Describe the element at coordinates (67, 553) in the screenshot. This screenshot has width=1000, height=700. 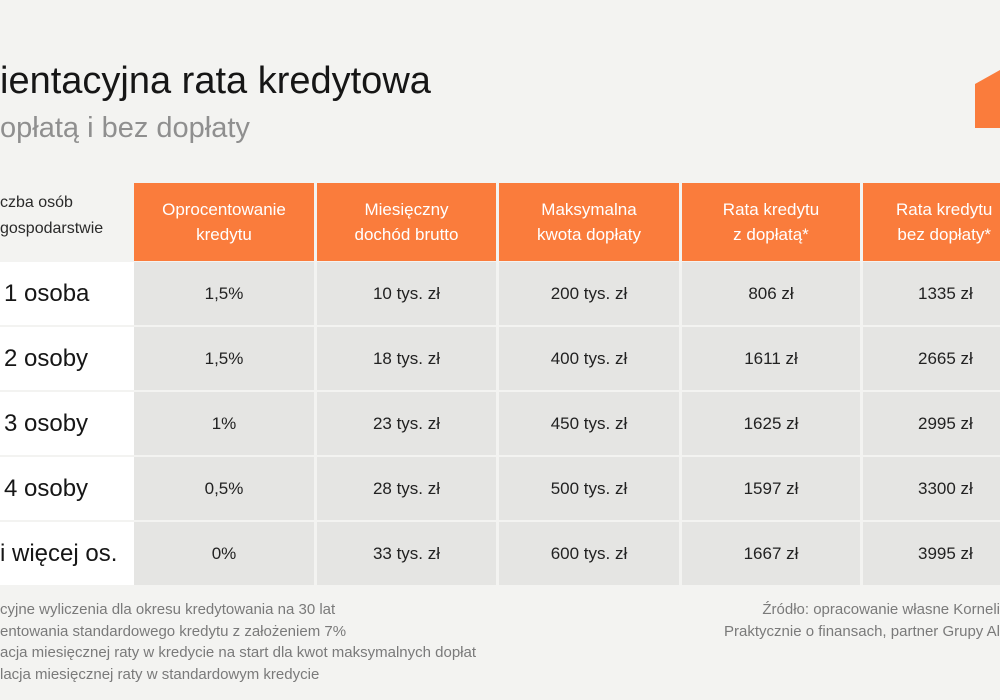
I see `row-label: i więcej os.` at that location.